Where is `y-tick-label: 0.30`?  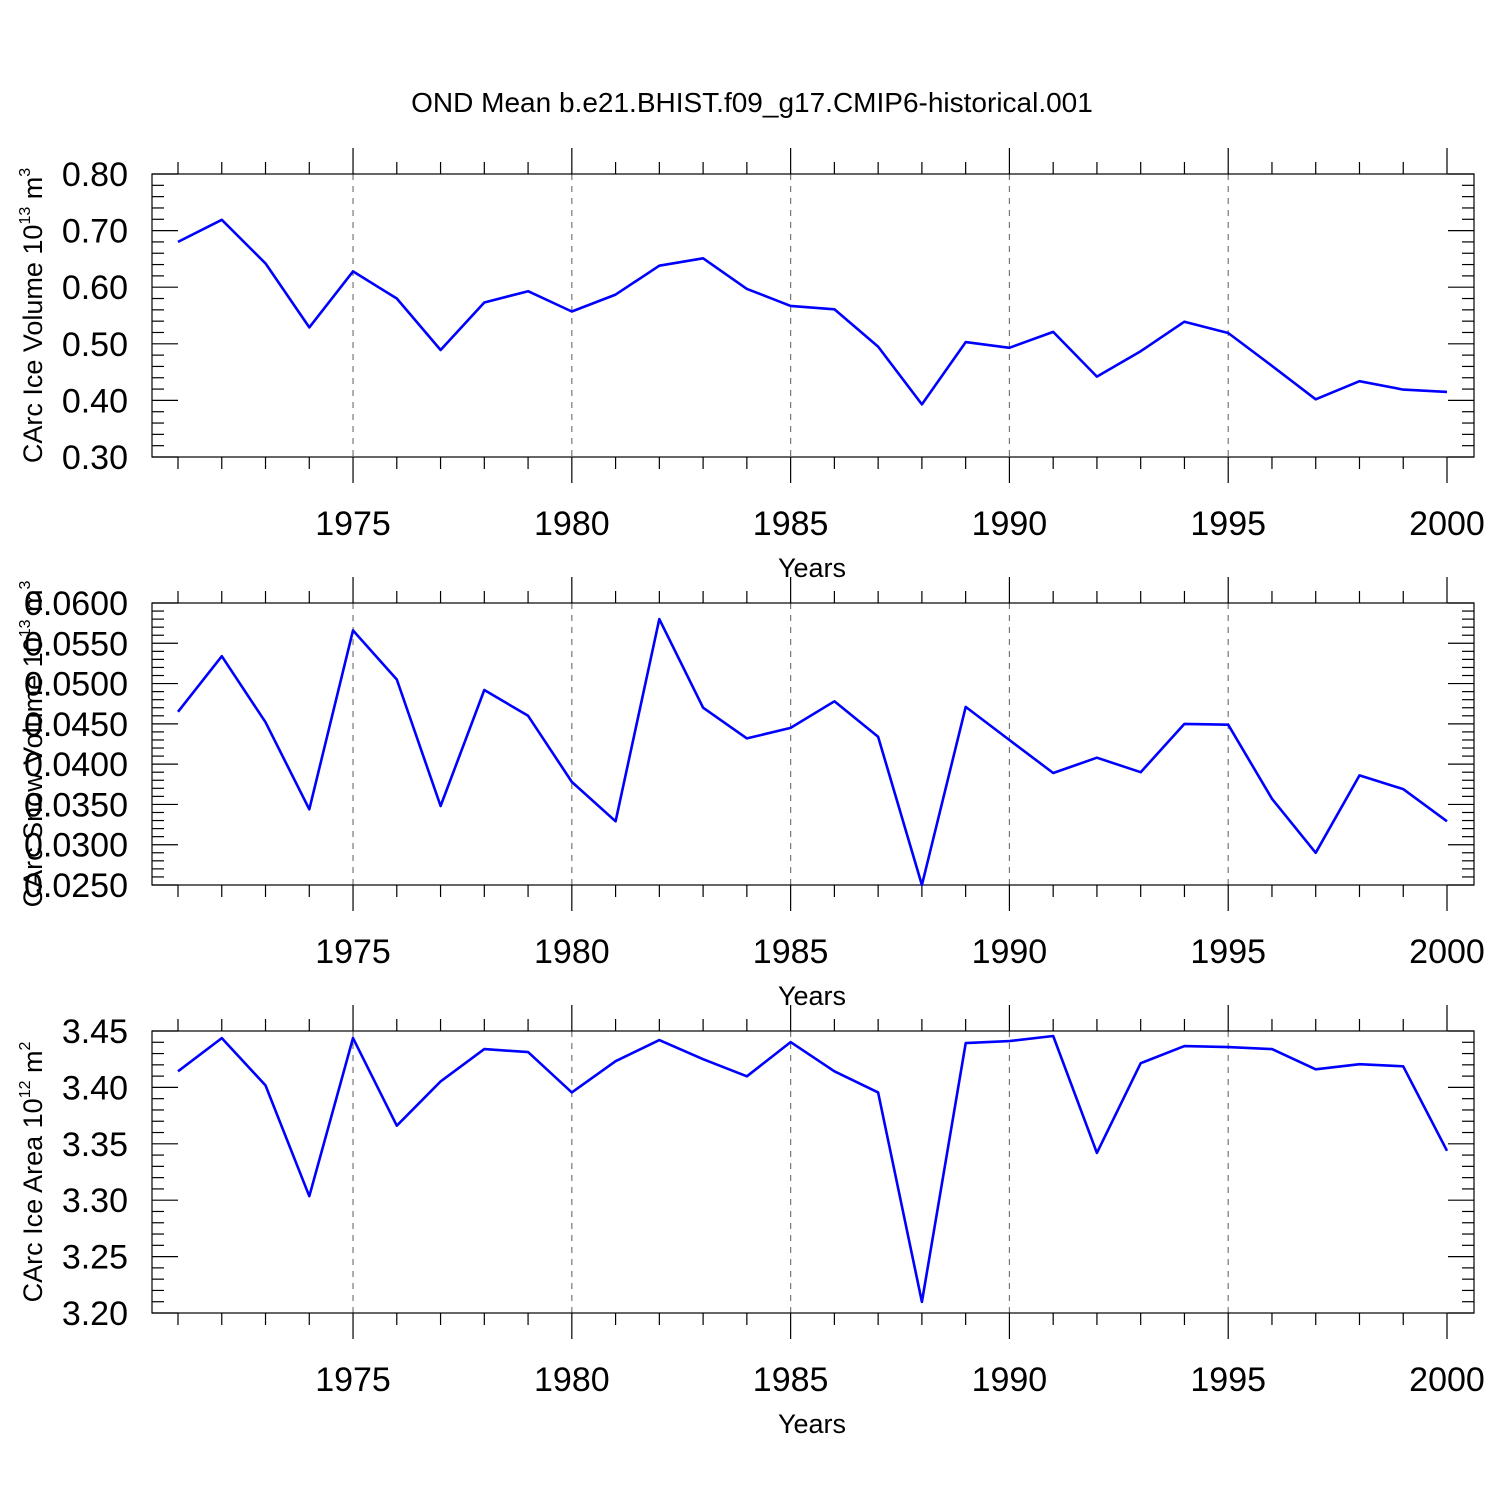
y-tick-label: 0.30 is located at coordinates (95, 458).